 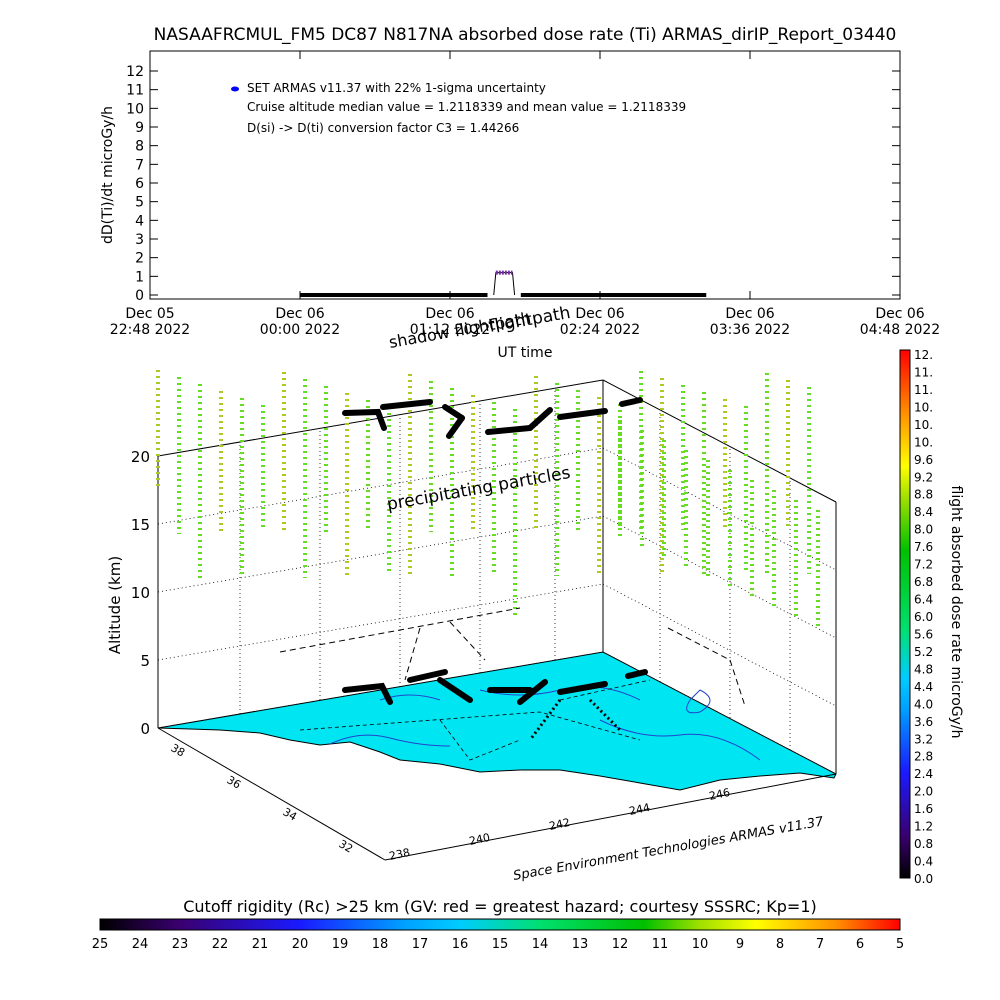 What do you see at coordinates (923, 687) in the screenshot?
I see `dose-colorbar-tick-label: 4.4` at bounding box center [923, 687].